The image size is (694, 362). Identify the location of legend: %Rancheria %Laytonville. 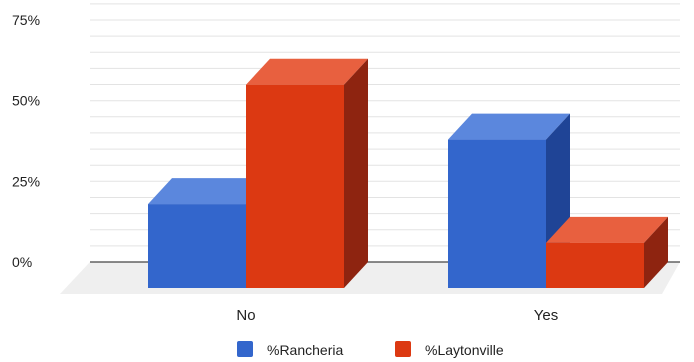
(370, 349).